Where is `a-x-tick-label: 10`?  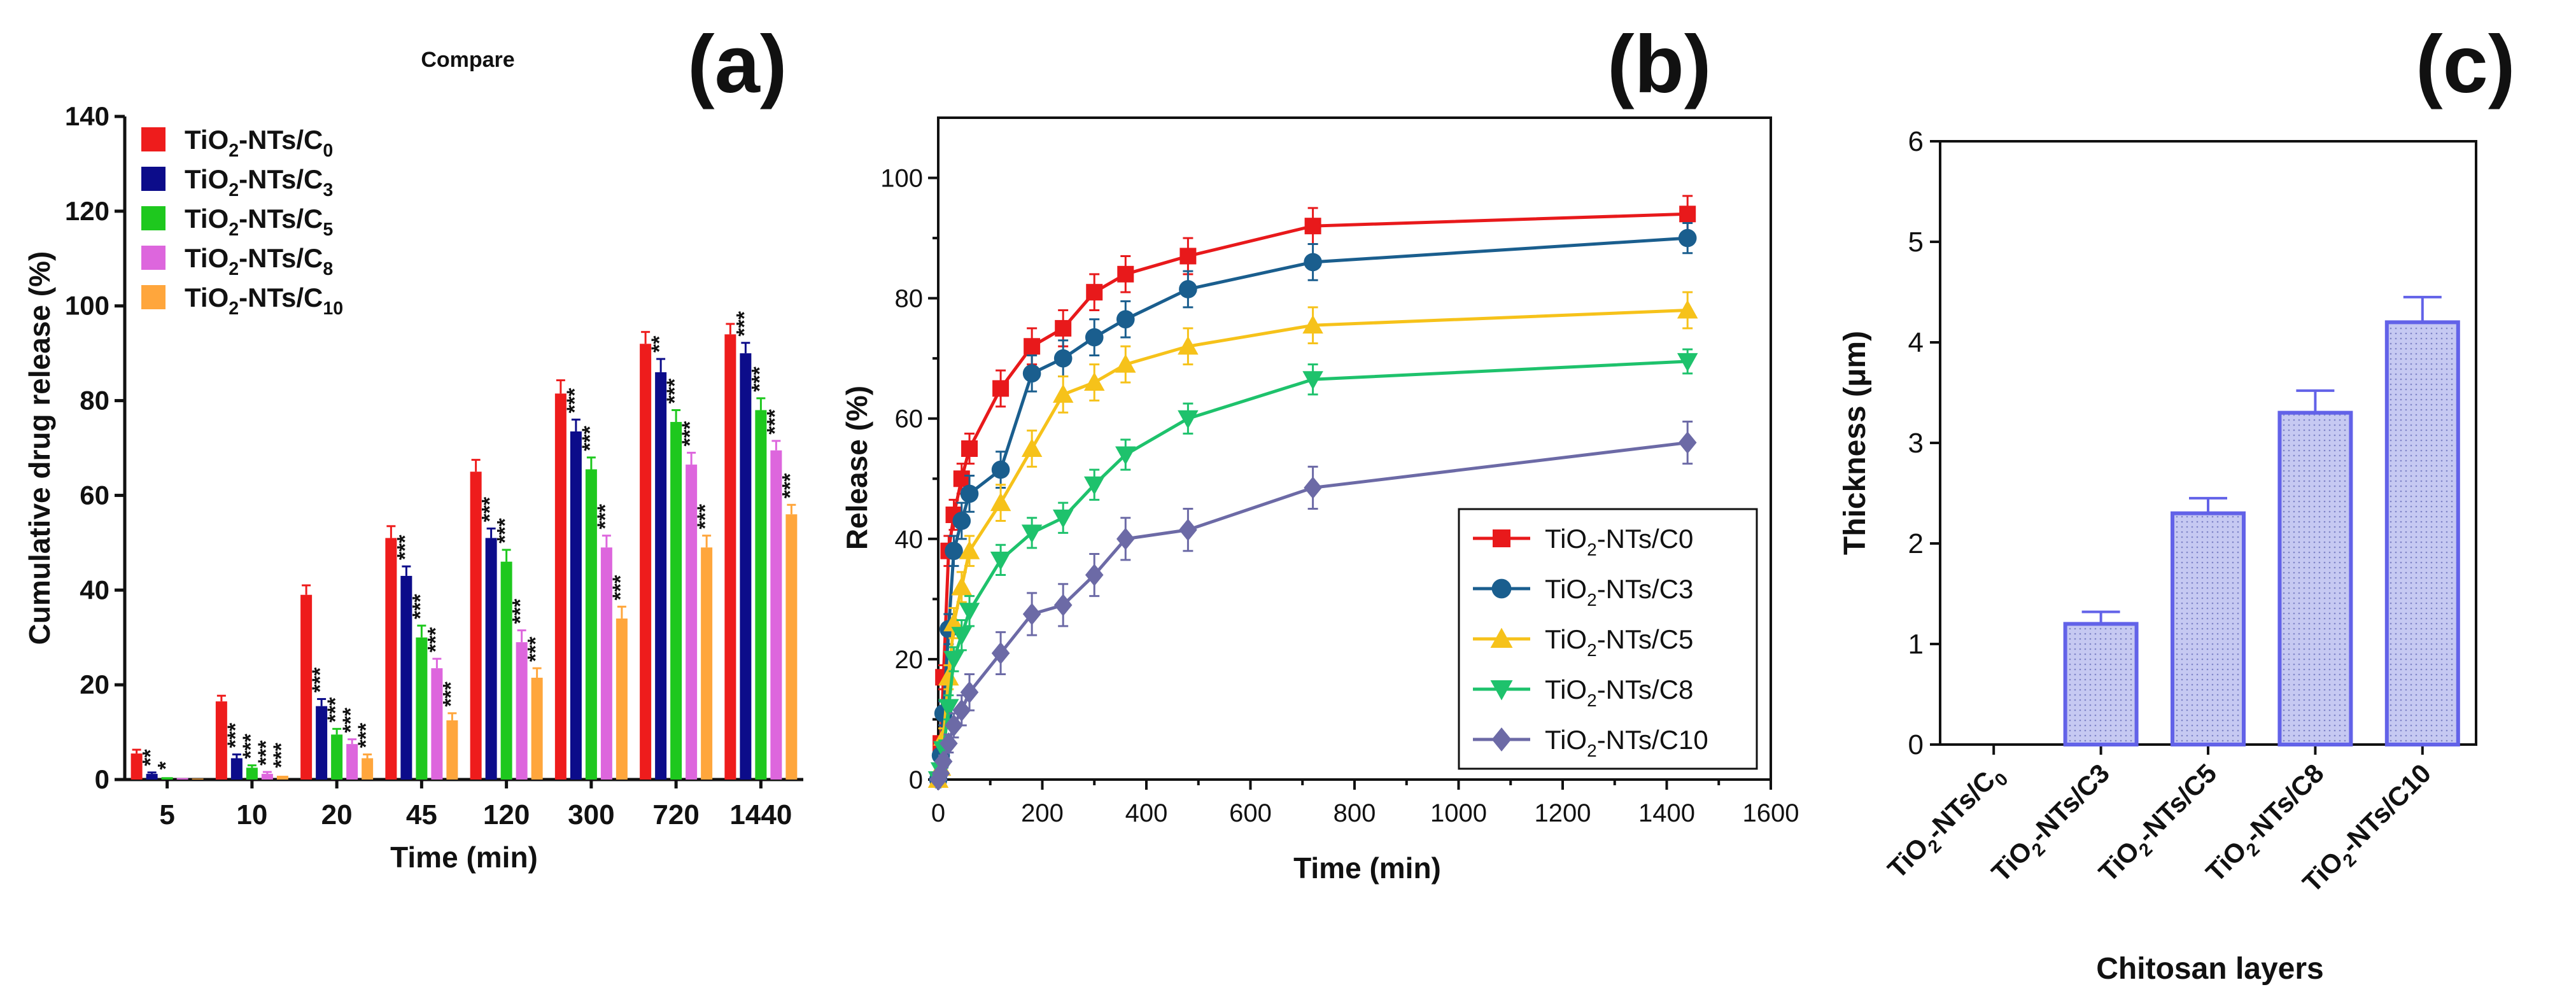 a-x-tick-label: 10 is located at coordinates (252, 814).